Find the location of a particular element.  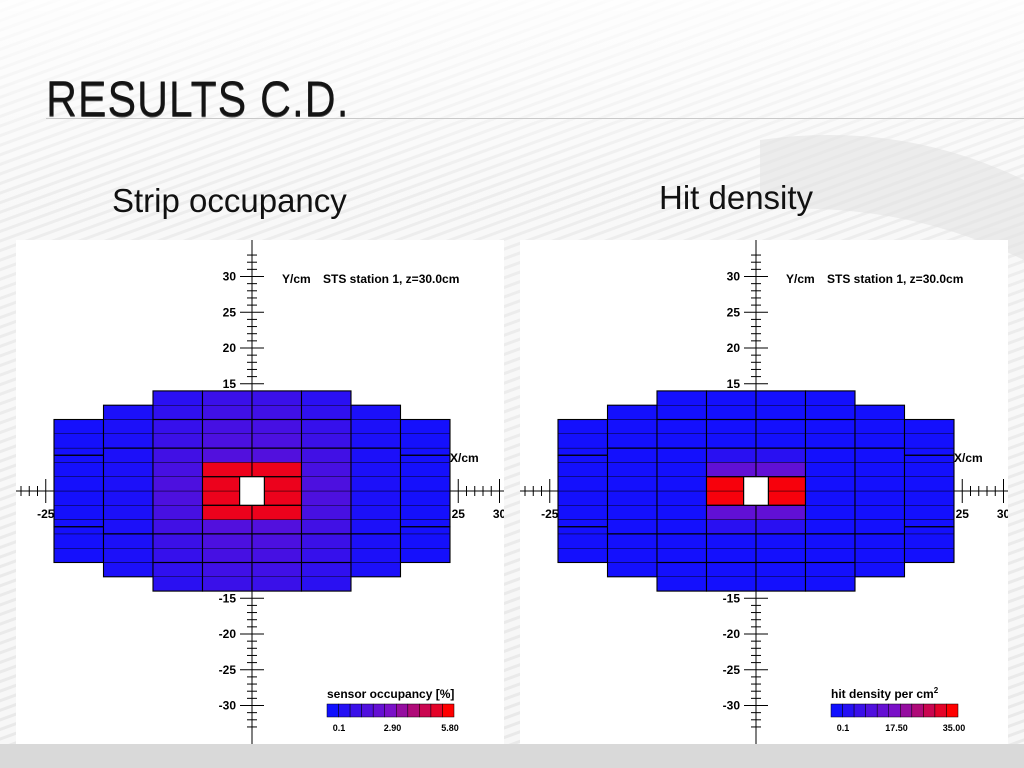

x-axis-label: X/cm is located at coordinates (464, 458).